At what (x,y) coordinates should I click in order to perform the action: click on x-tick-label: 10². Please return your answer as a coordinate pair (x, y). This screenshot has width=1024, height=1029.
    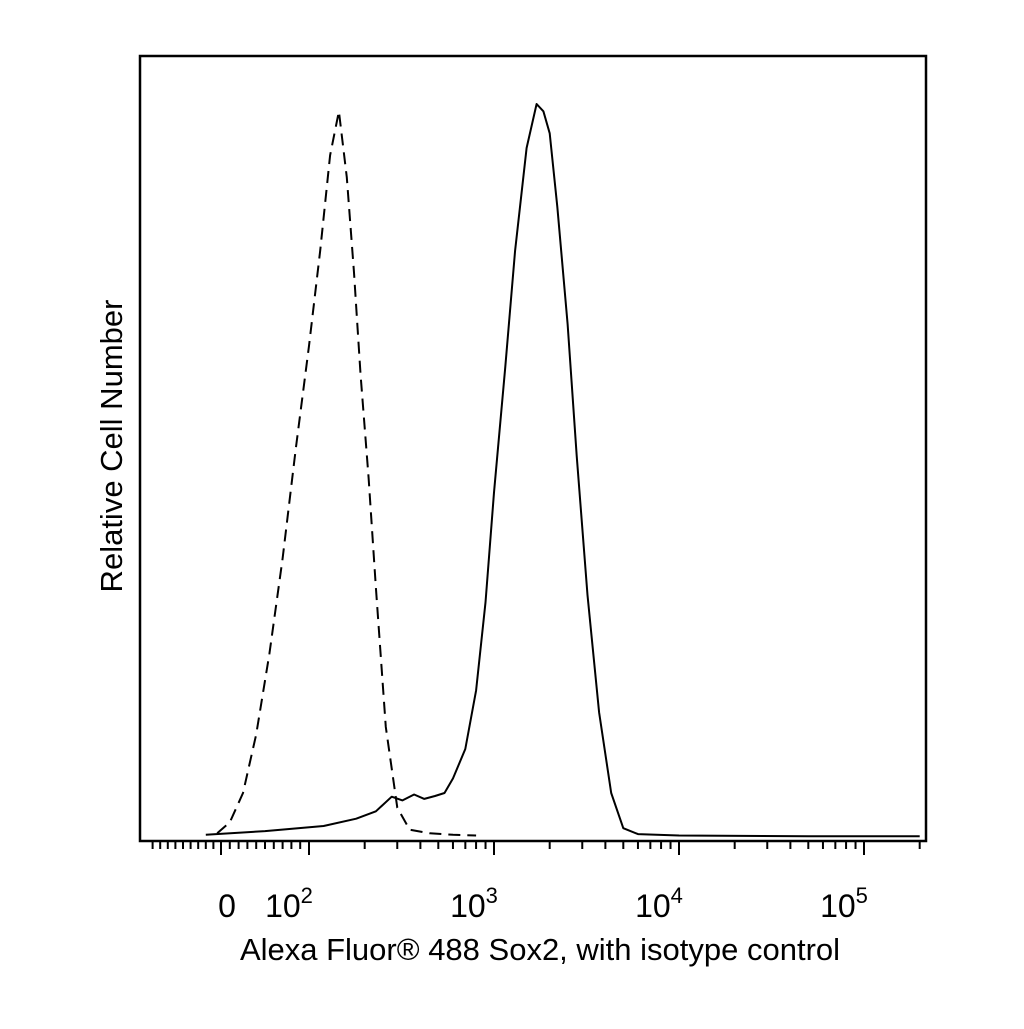
    Looking at the image, I should click on (289, 903).